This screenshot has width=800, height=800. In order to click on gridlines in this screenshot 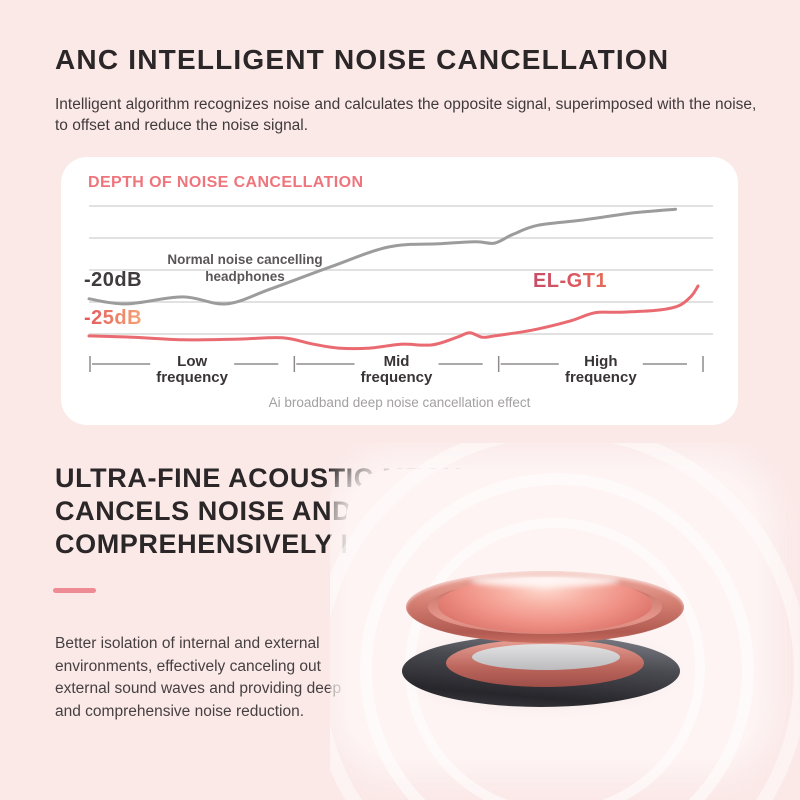, I will do `click(401, 270)`.